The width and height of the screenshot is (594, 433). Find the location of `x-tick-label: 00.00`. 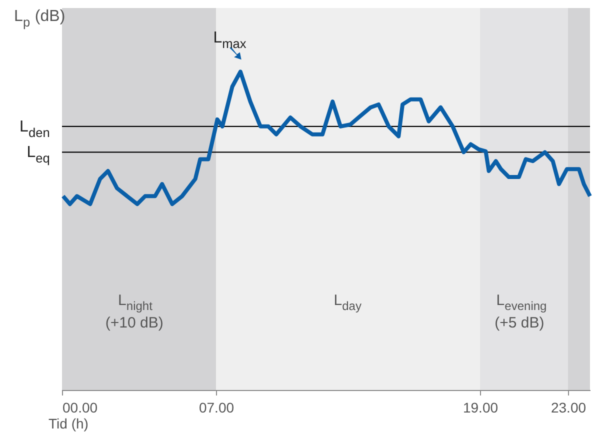

x-tick-label: 00.00 is located at coordinates (80, 408).